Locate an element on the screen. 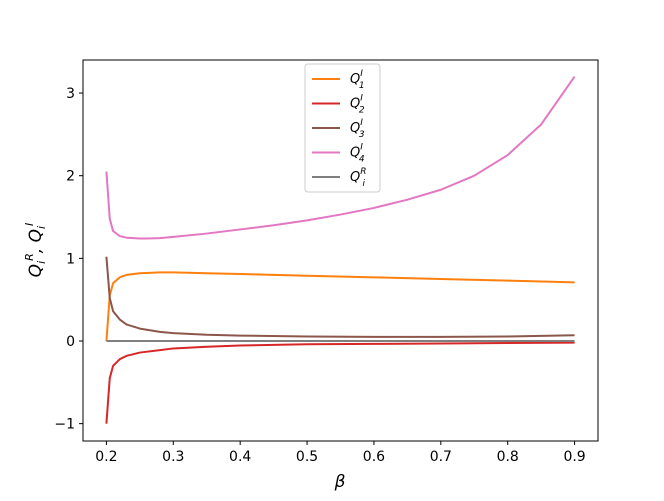  x-tick-label: 0.9 is located at coordinates (574, 457).